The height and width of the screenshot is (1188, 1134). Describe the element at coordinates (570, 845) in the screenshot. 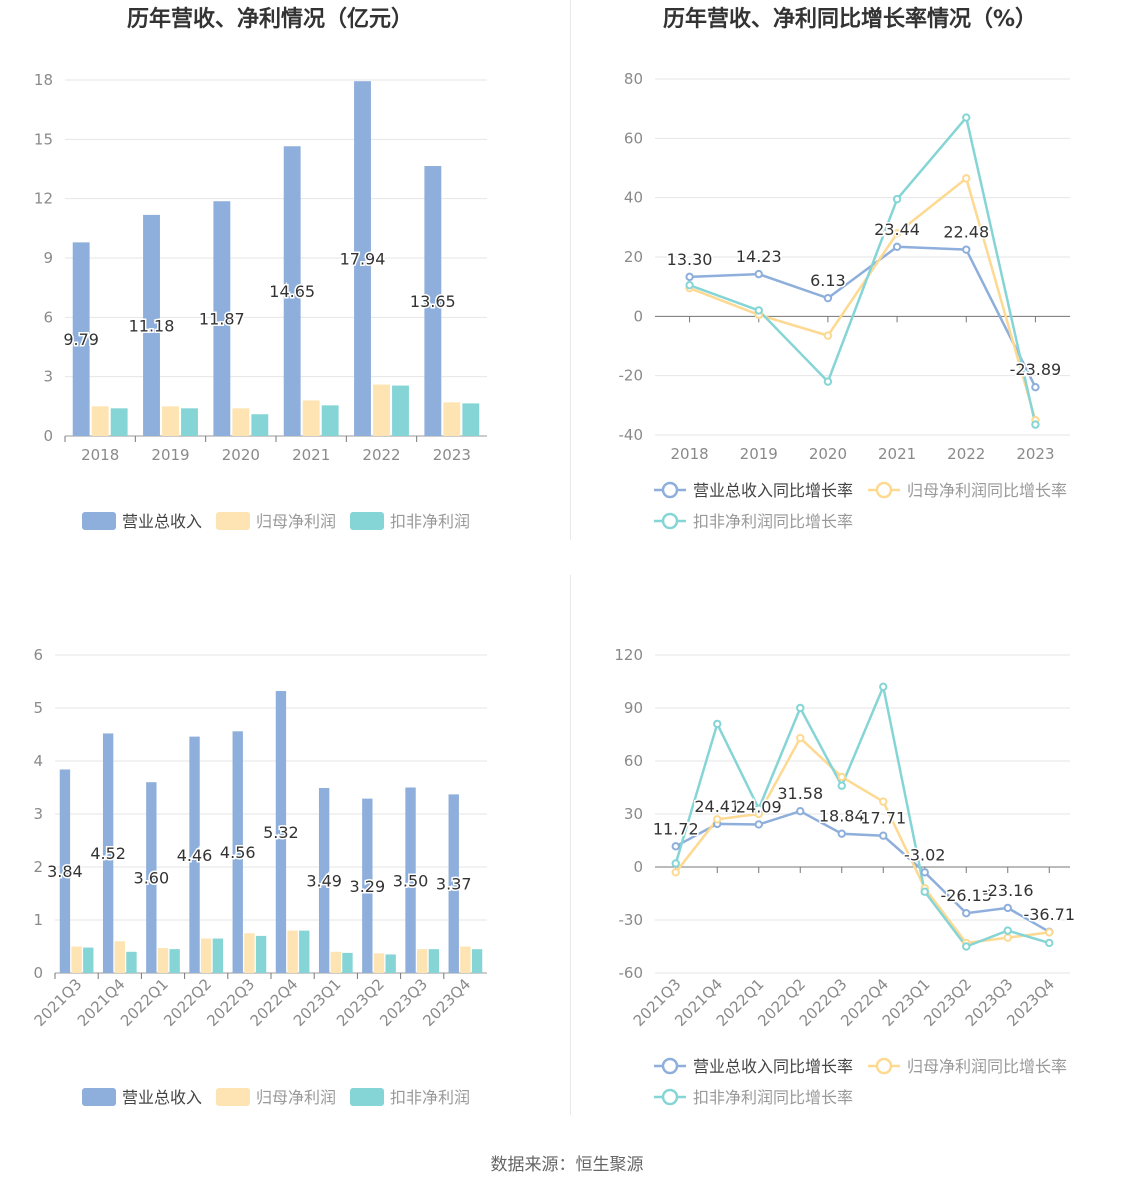

I see `divider-bottom` at that location.